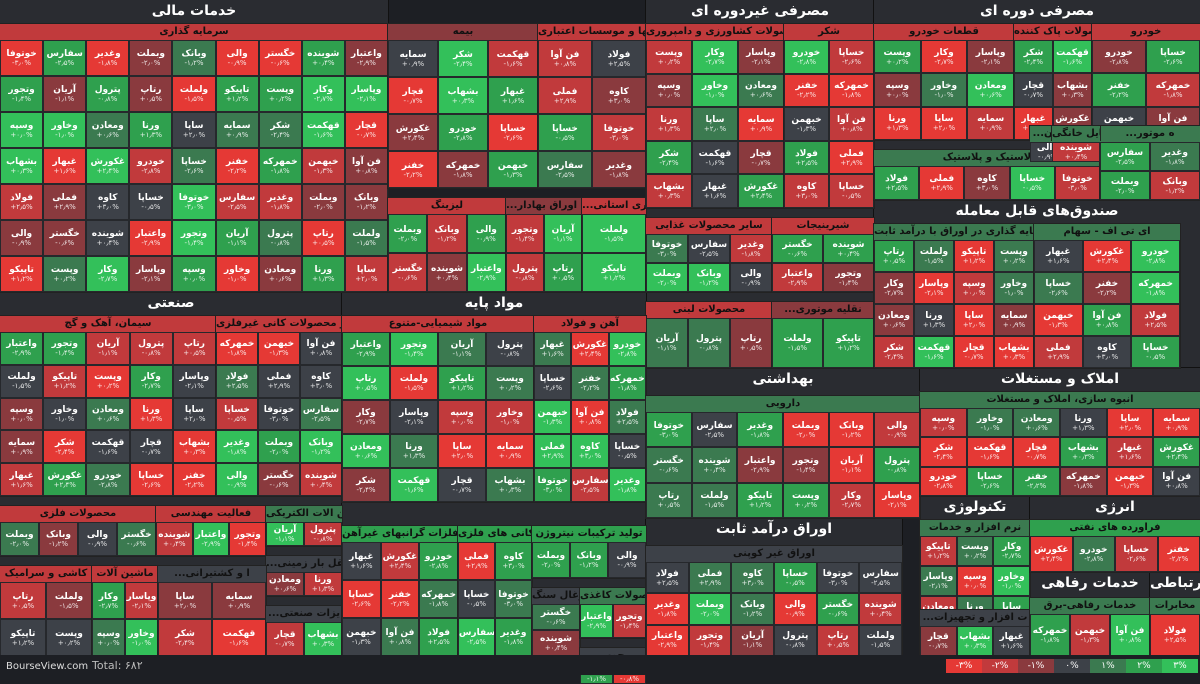 This screenshot has height=684, width=1200. Describe the element at coordinates (193, 94) in the screenshot. I see `stock-tile: ولملت-۱٫۵%` at that location.